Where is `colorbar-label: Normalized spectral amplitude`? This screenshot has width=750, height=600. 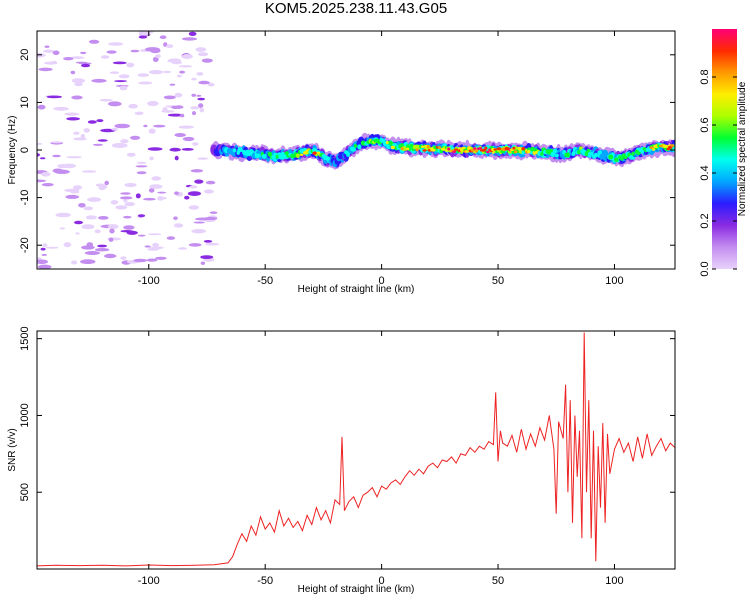
colorbar-label: Normalized spectral amplitude is located at coordinates (742, 148).